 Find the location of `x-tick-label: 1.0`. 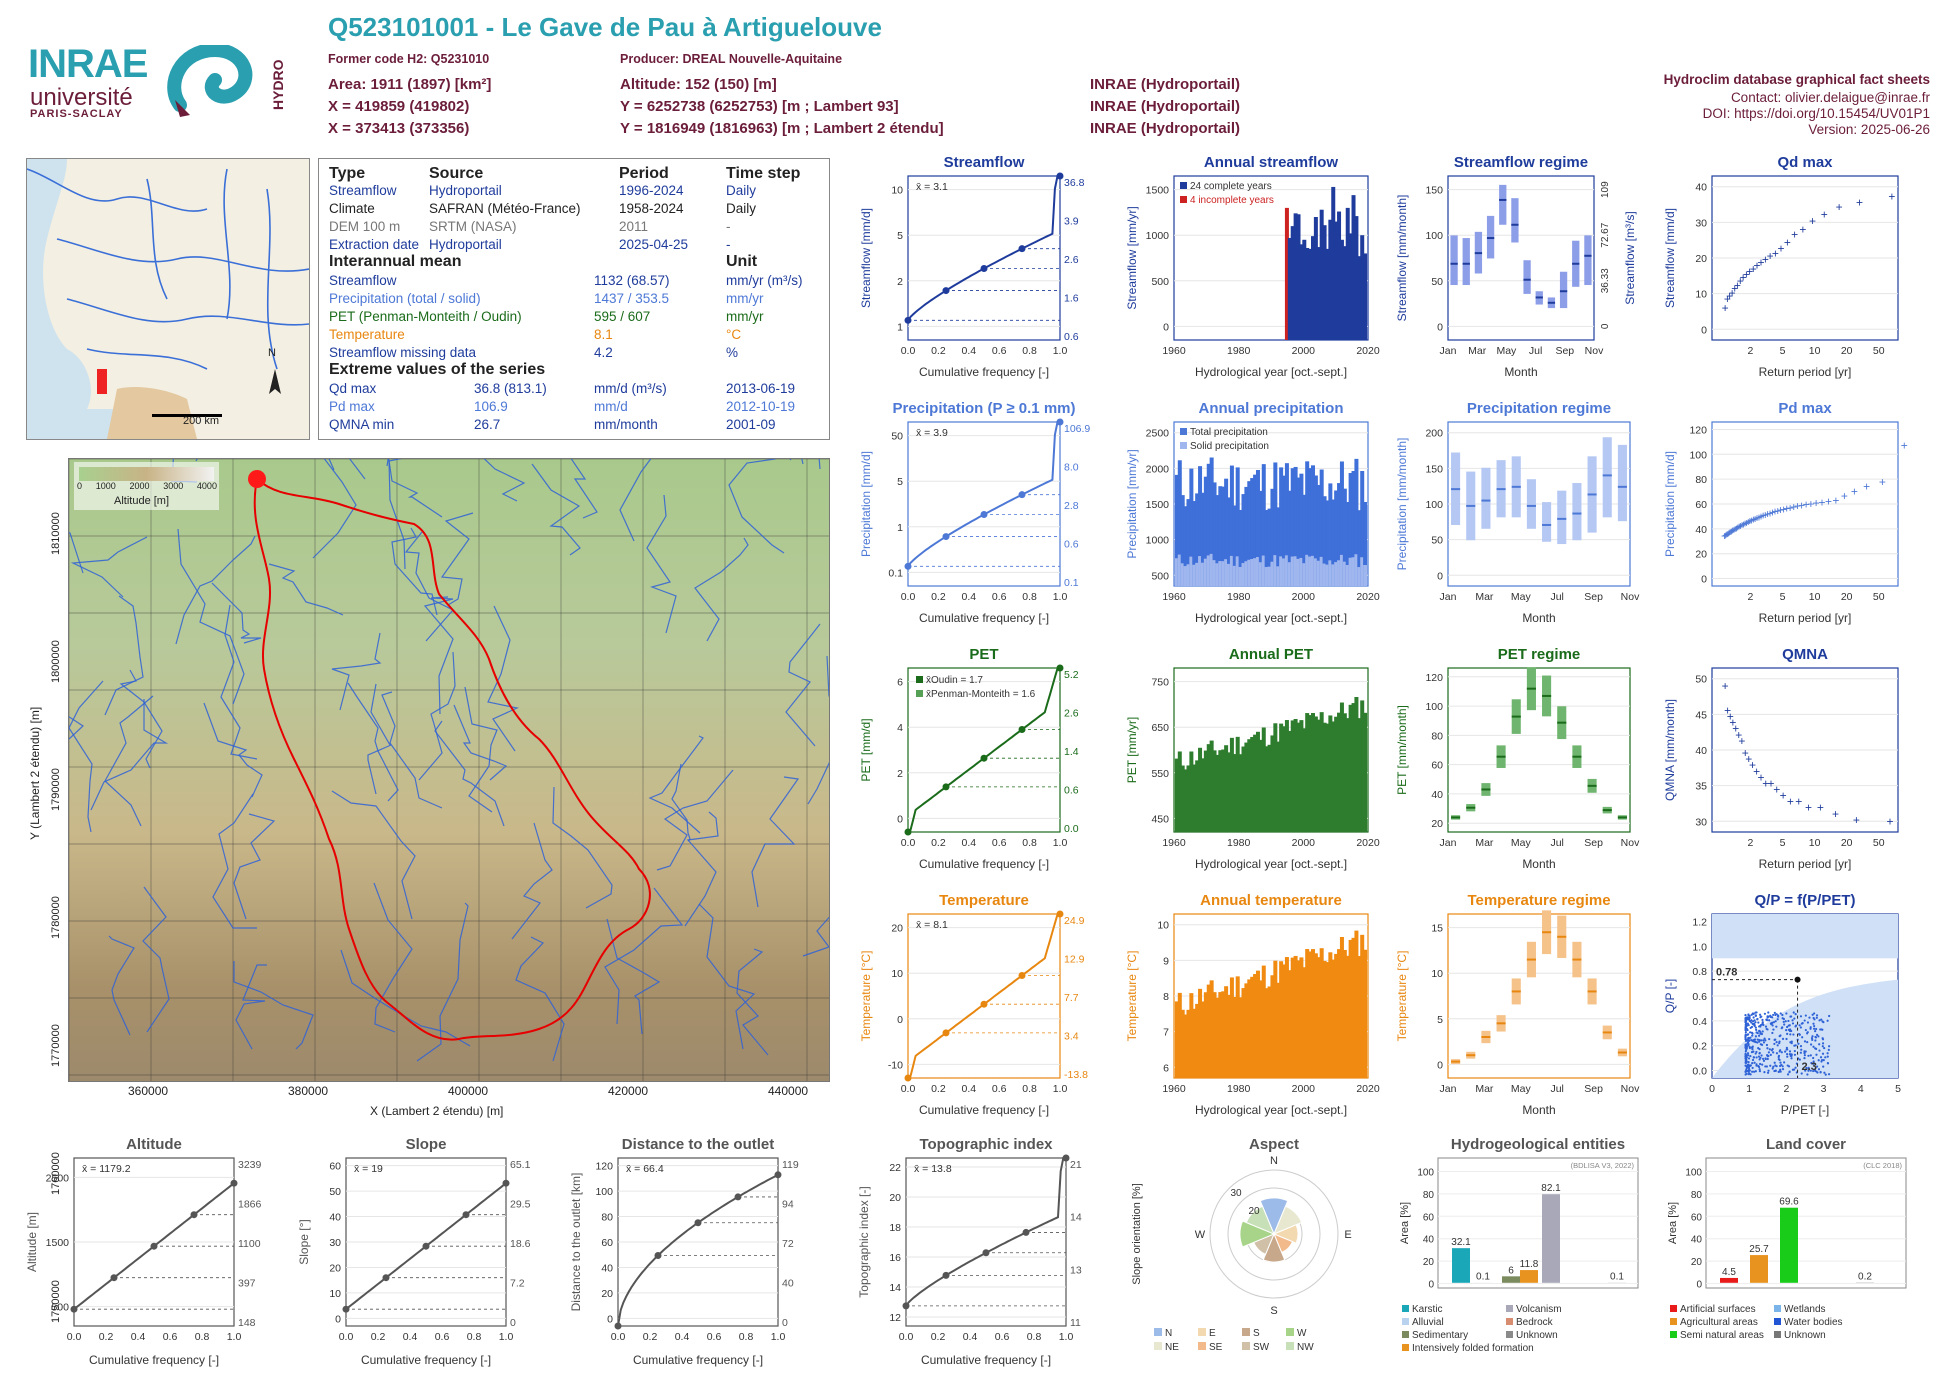

x-tick-label: 1.0 is located at coordinates (506, 1337).